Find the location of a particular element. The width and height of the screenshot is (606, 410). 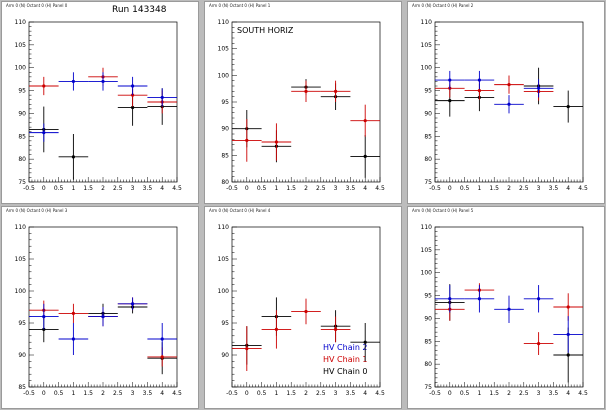

pad-title: Arm 0 (N) Octant 0 (H) Panel 2 is located at coordinates (443, 5).